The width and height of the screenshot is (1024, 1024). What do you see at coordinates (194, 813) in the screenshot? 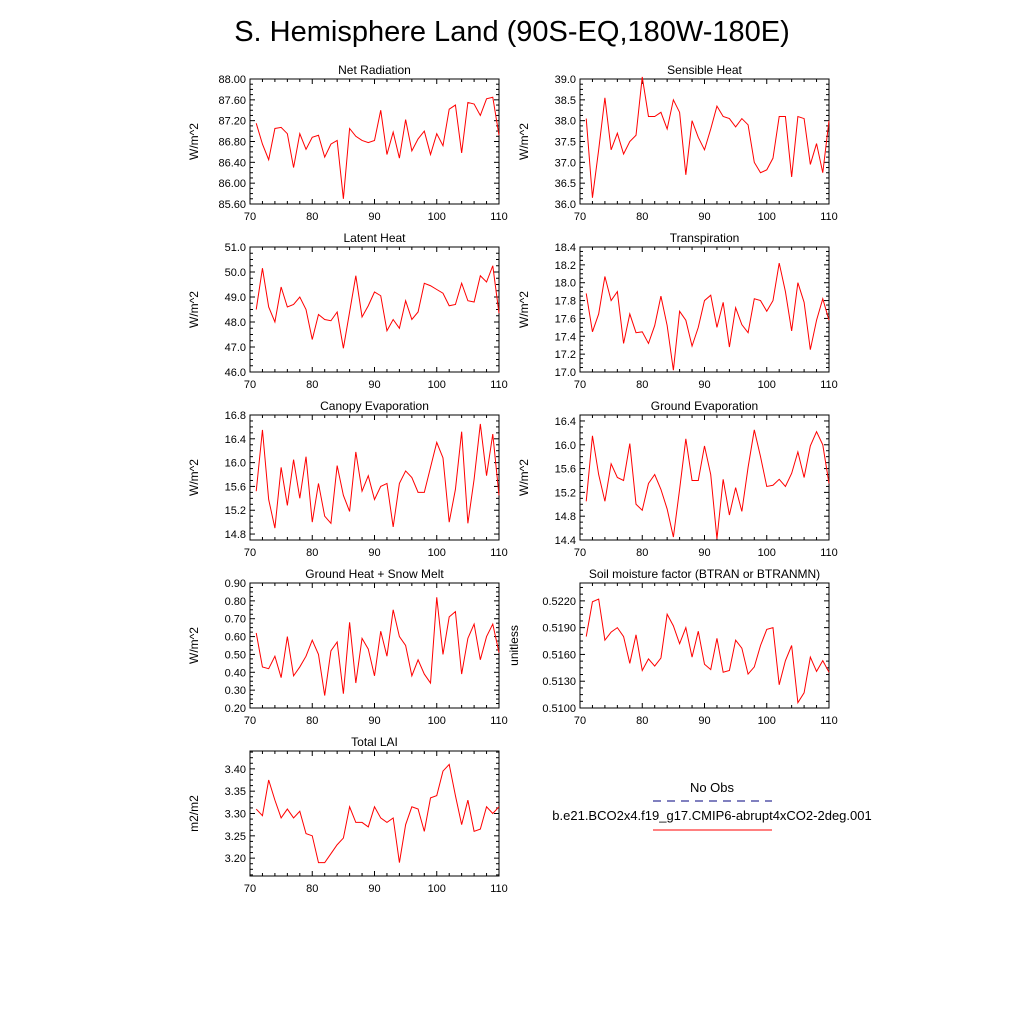
I see `y-axis-label: m2/m2` at bounding box center [194, 813].